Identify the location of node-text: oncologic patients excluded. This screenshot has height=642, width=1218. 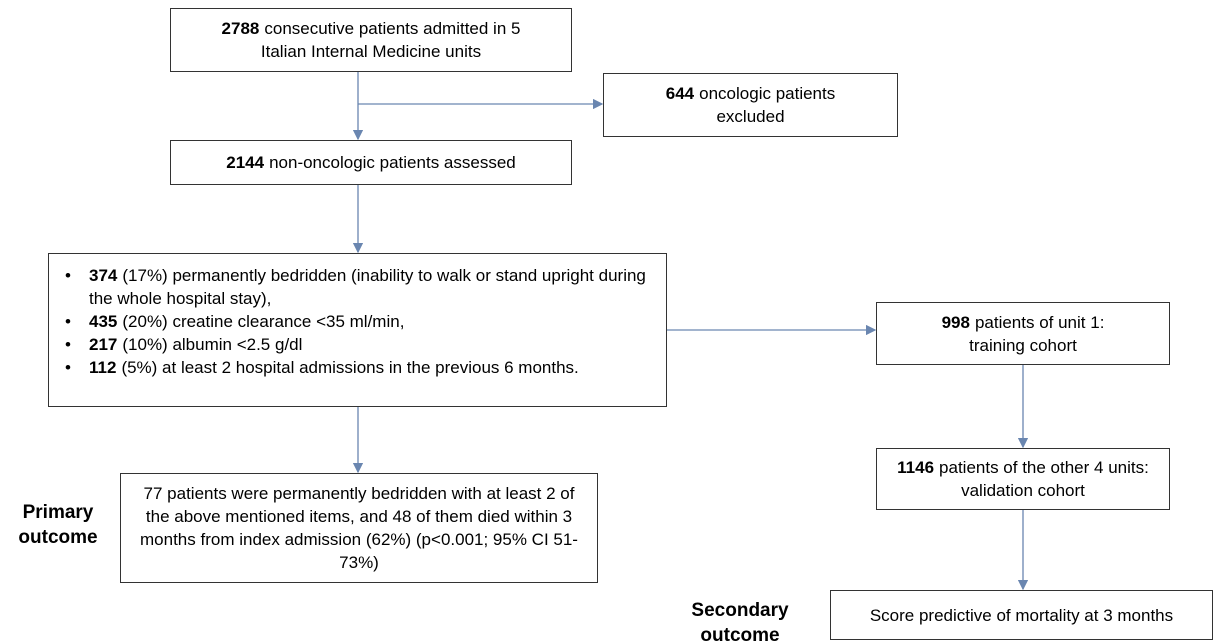
(767, 105).